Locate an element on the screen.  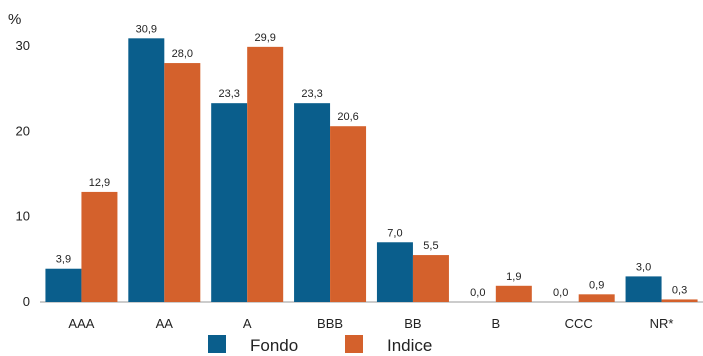
data-label-indice: 1,9 is located at coordinates (513, 277).